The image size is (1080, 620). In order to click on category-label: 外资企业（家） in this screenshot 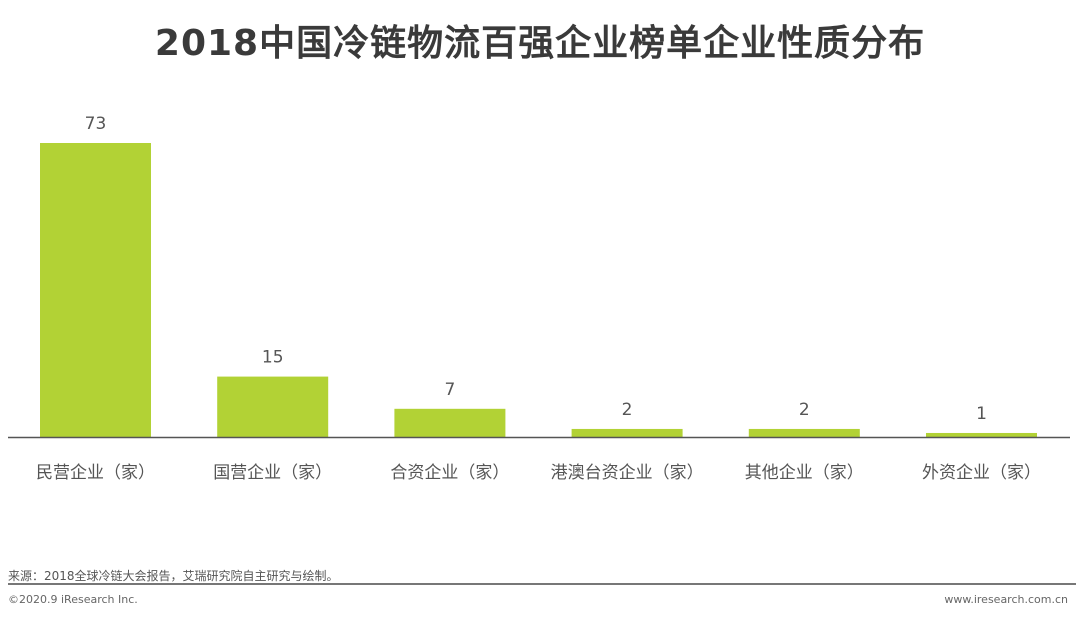, I will do `click(981, 473)`.